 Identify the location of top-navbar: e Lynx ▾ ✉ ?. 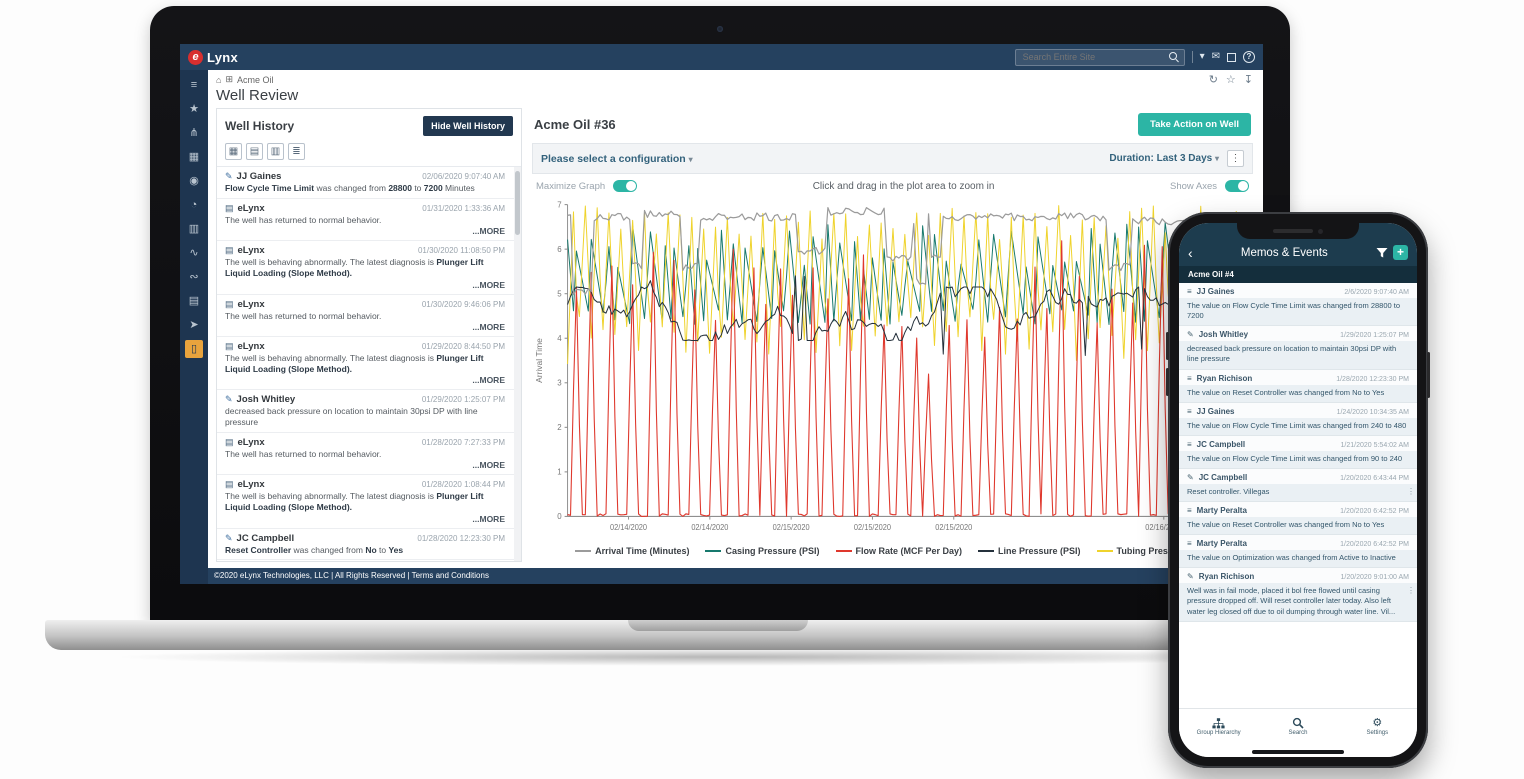
(721, 57).